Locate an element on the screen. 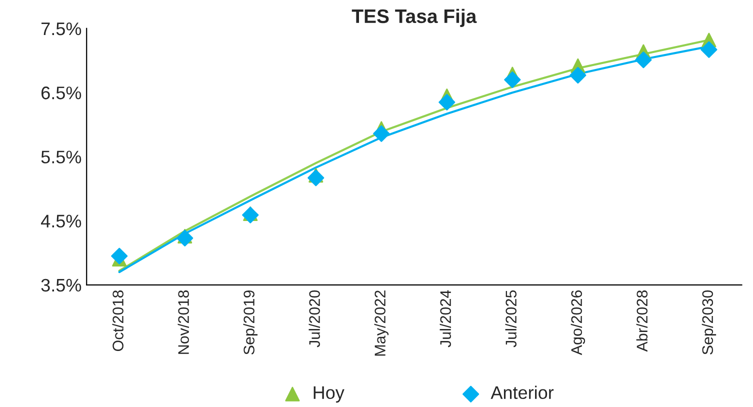  x-tick-label: Oct/2018 is located at coordinates (118, 321).